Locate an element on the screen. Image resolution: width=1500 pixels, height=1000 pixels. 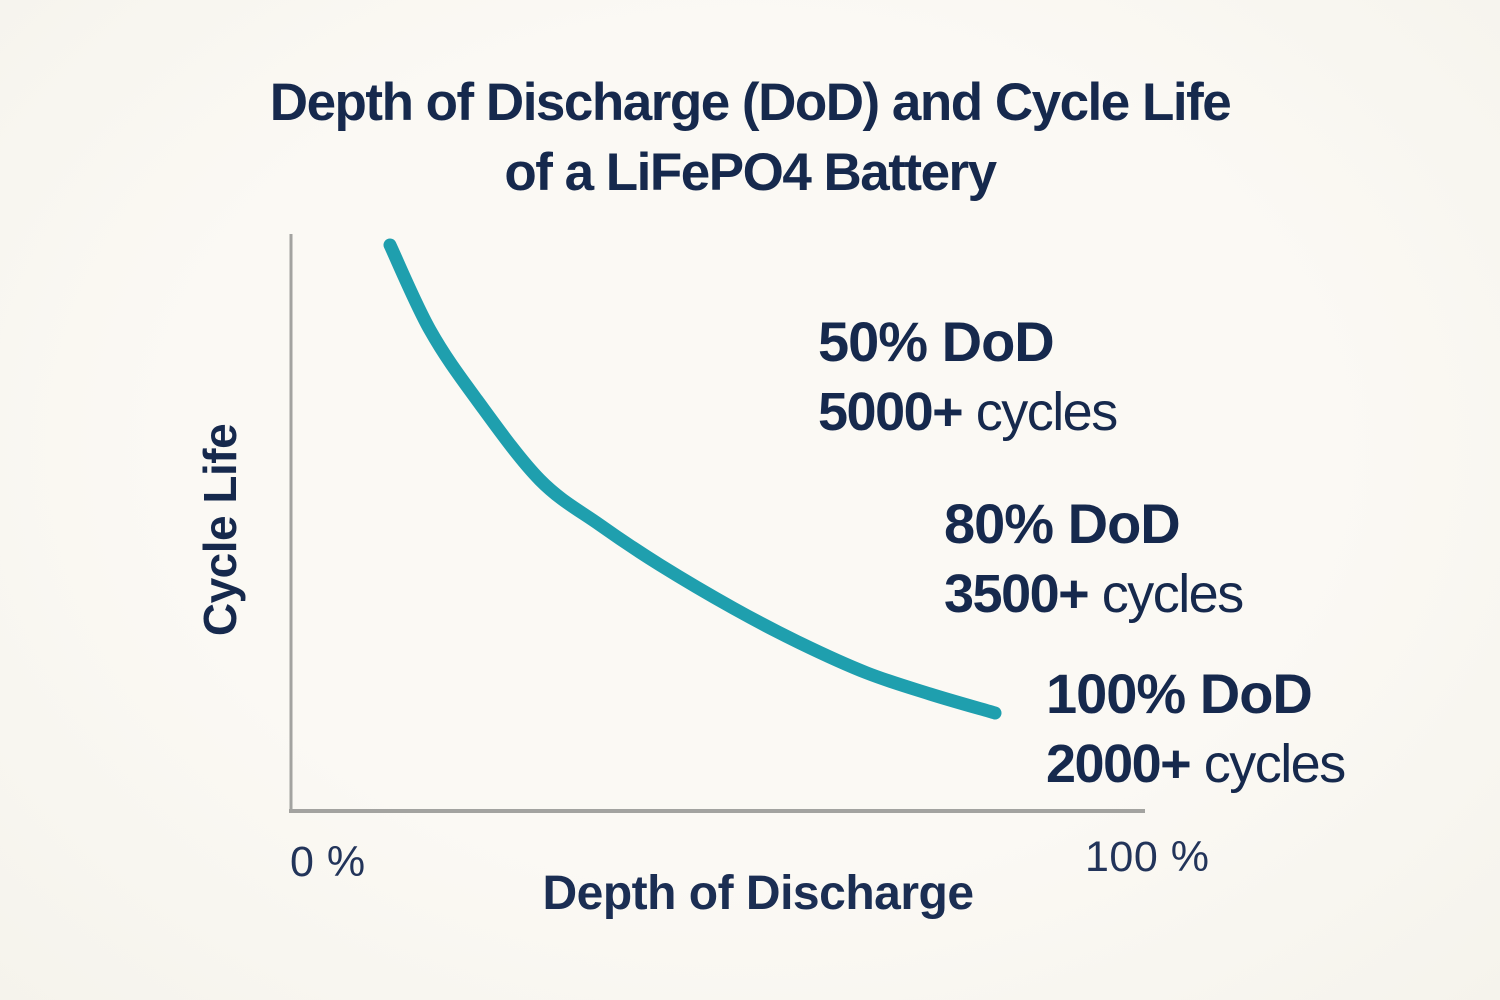
annotation-80pct-cycles-value: 3500+ is located at coordinates (1017, 593).